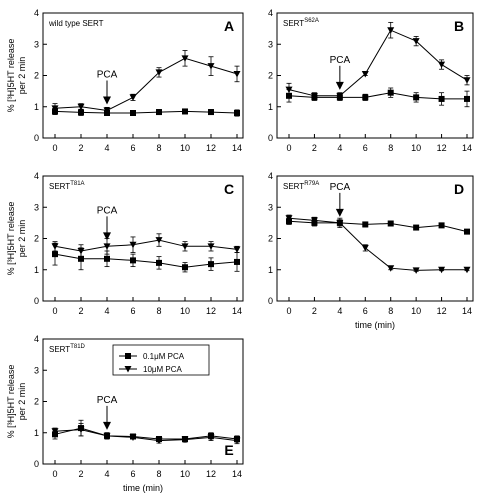  I want to click on panel-letter: E, so click(228, 450).